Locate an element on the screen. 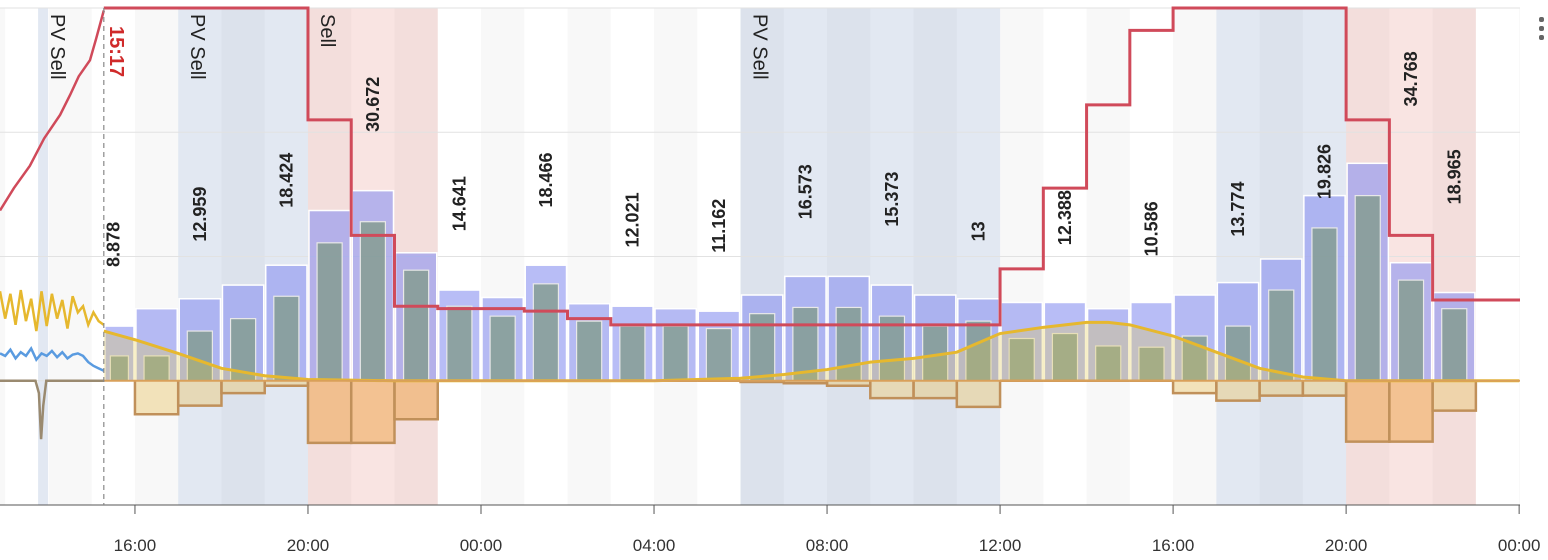  value-label: 13 is located at coordinates (978, 231).